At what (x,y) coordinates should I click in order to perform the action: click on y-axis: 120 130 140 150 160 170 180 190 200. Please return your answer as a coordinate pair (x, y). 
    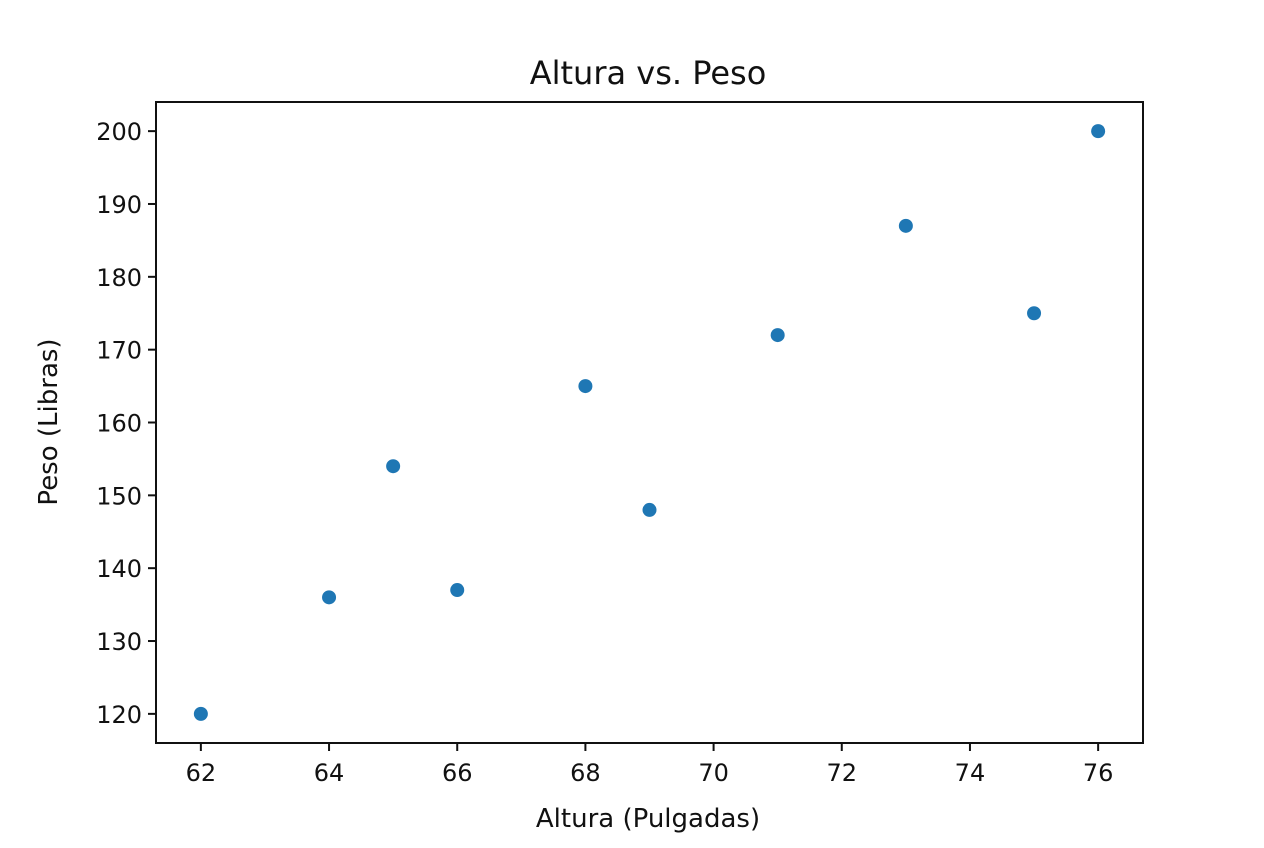
    Looking at the image, I should click on (126, 423).